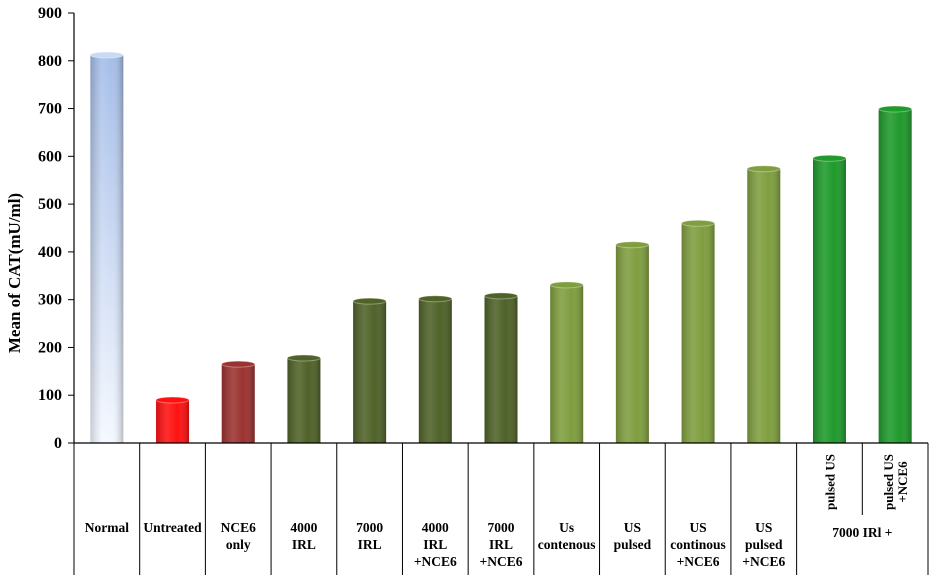 This screenshot has height=580, width=943. I want to click on y-tick-label: 300, so click(50, 300).